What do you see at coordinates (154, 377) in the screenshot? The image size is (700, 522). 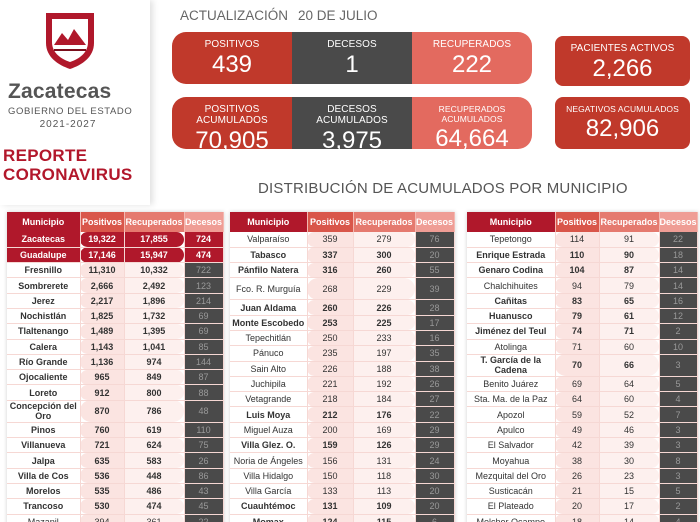 I see `recuperados-cell: 849` at bounding box center [154, 377].